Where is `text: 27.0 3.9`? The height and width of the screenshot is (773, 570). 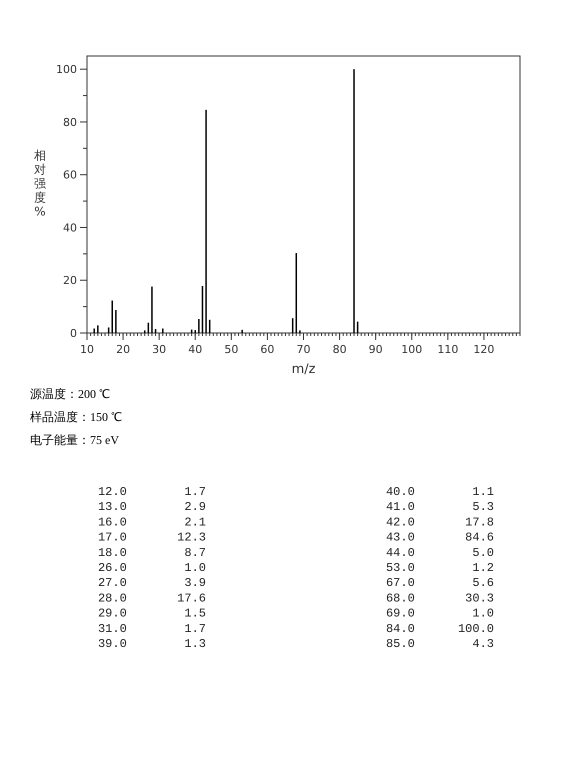
text: 27.0 3.9 is located at coordinates (152, 583).